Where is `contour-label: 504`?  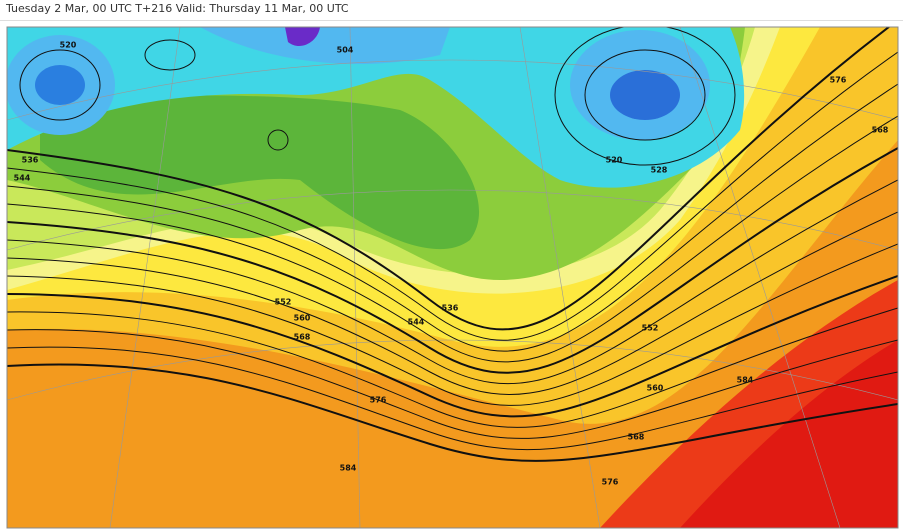 contour-label: 504 is located at coordinates (345, 50).